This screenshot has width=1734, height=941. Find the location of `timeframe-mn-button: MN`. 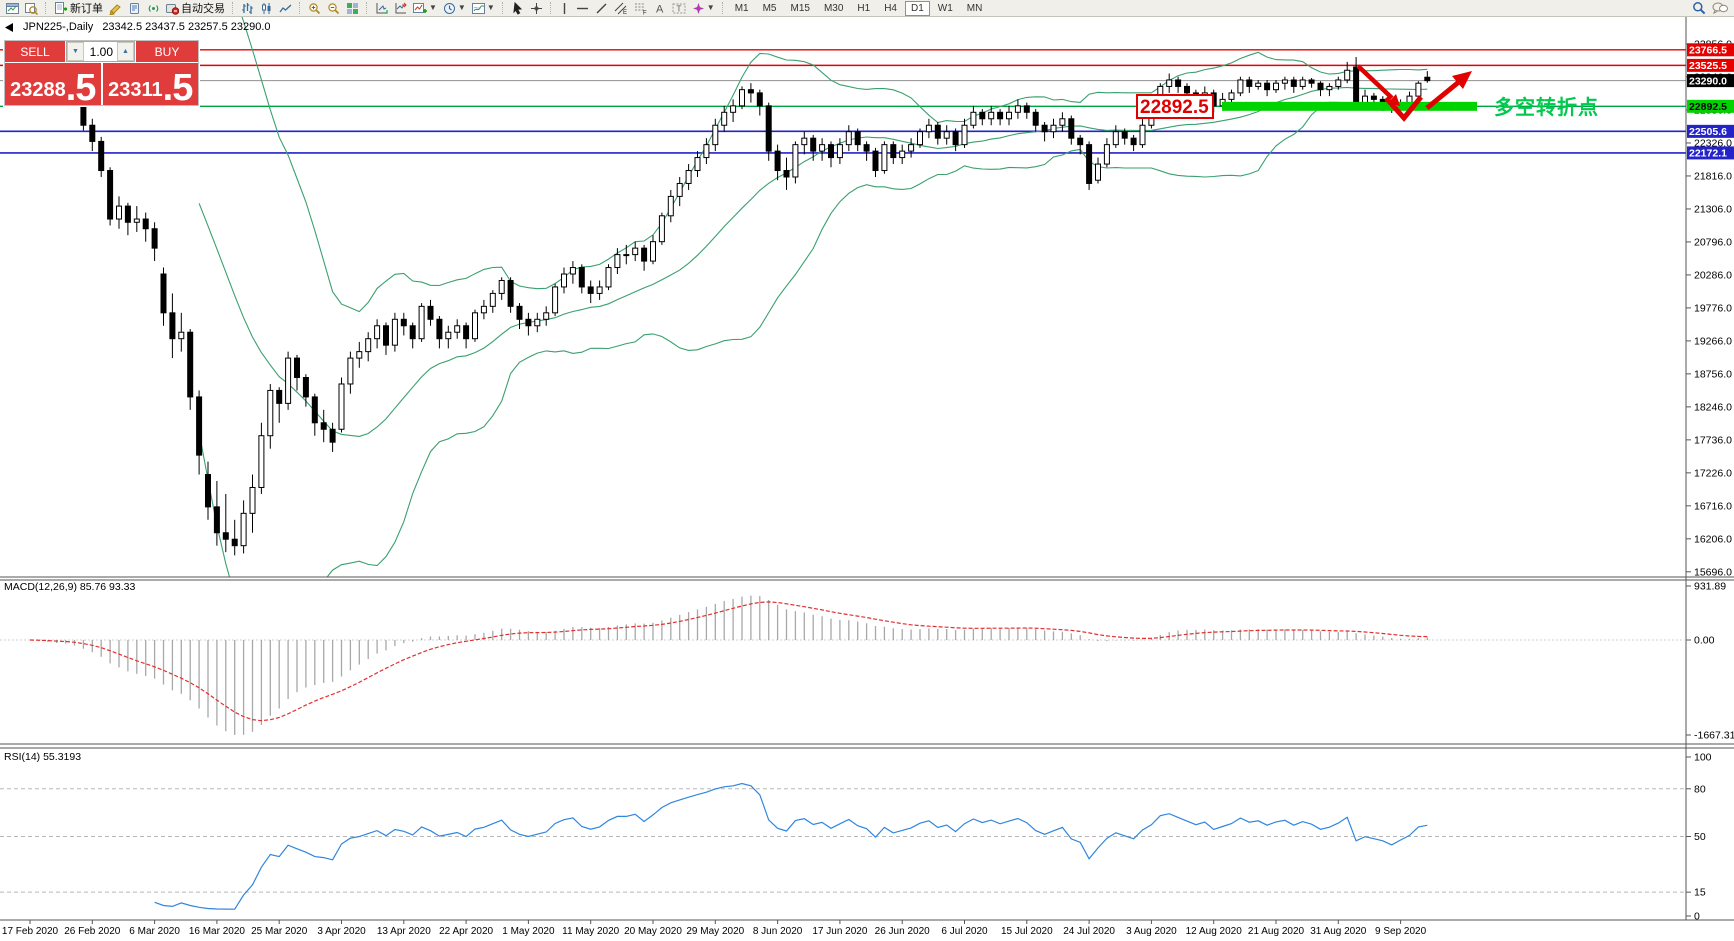

timeframe-mn-button: MN is located at coordinates (974, 8).